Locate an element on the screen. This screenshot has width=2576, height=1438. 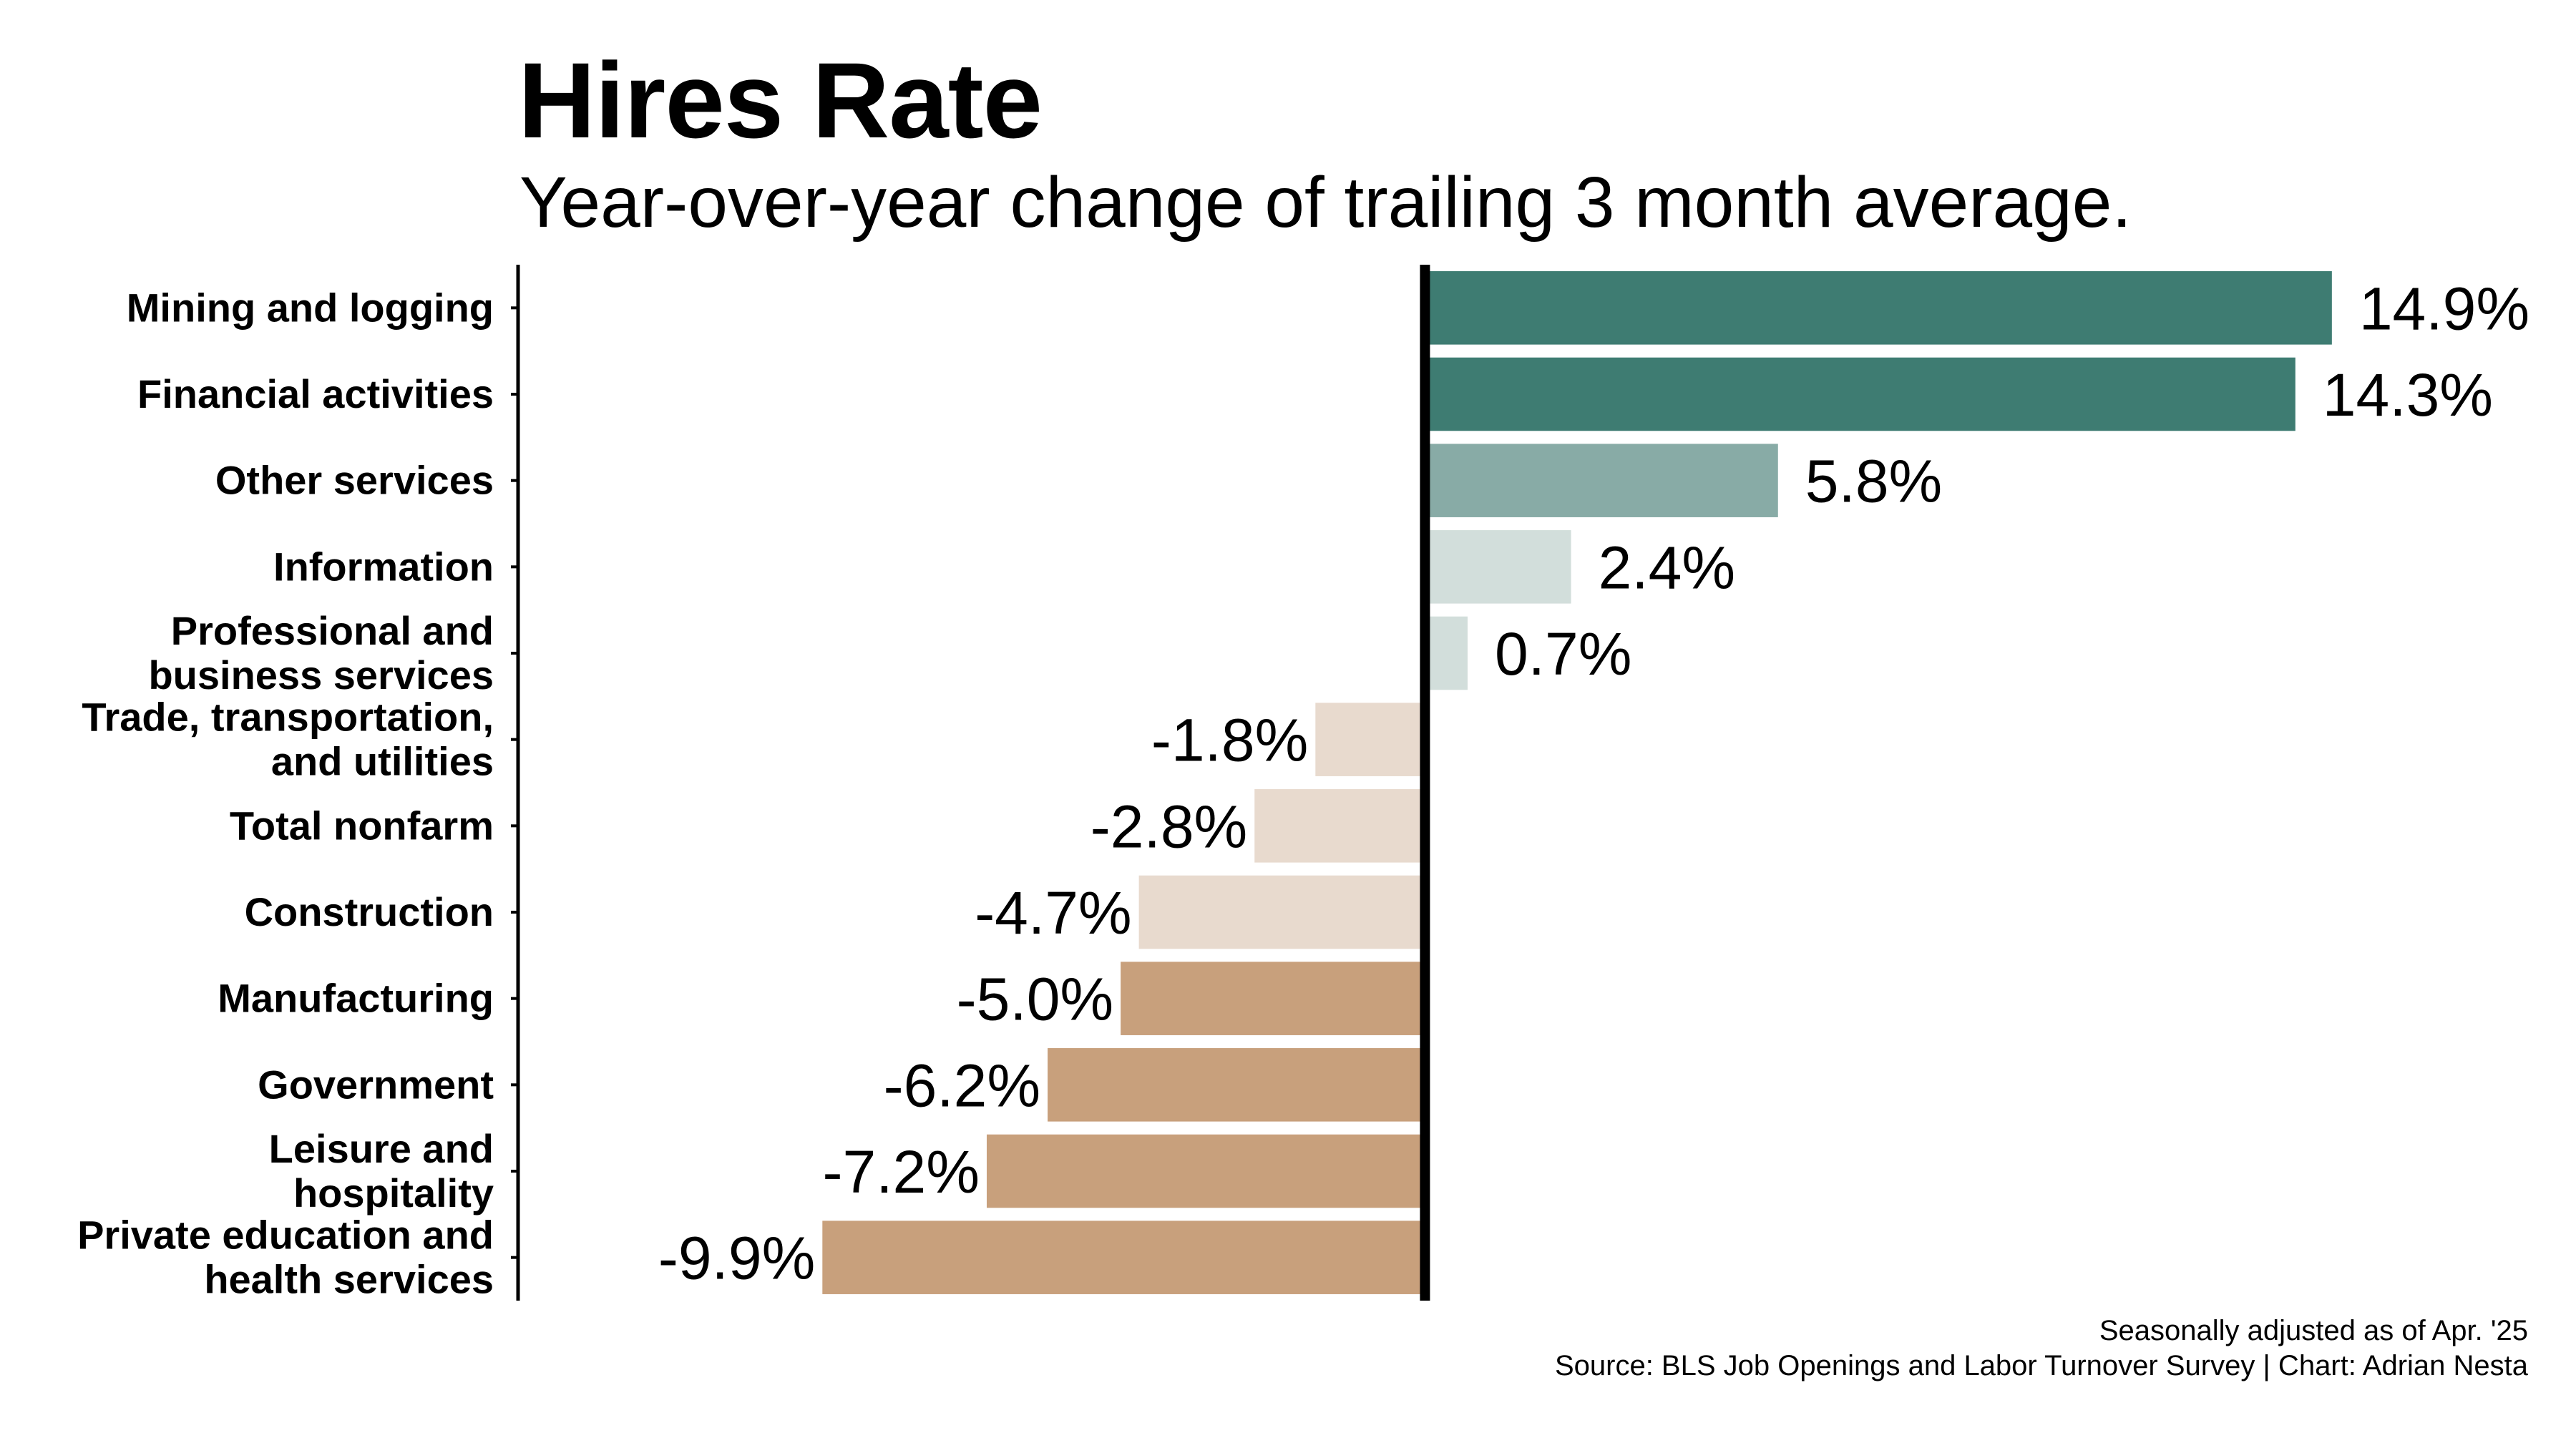
category-label: Government is located at coordinates (376, 1084).